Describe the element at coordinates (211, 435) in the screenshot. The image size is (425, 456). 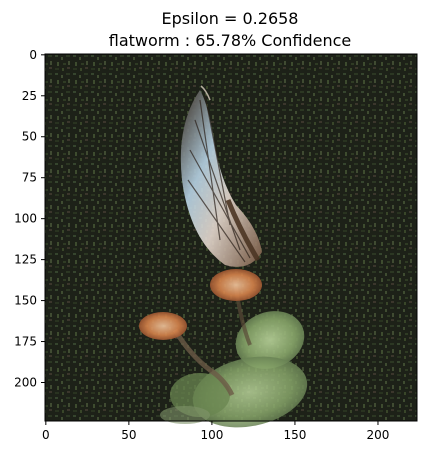
I see `x-tick-label-2: 100` at that location.